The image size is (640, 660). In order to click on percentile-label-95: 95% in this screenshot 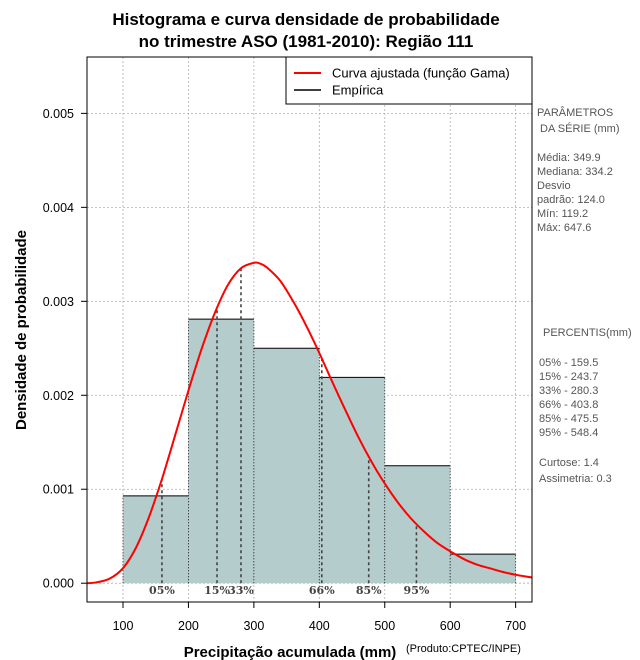, I will do `click(417, 590)`.